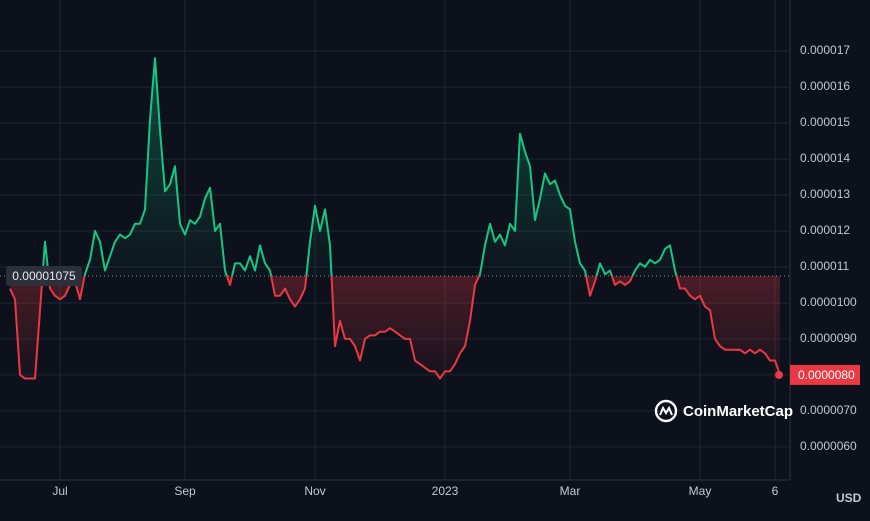 The width and height of the screenshot is (870, 521). I want to click on current-price-box, so click(825, 374).